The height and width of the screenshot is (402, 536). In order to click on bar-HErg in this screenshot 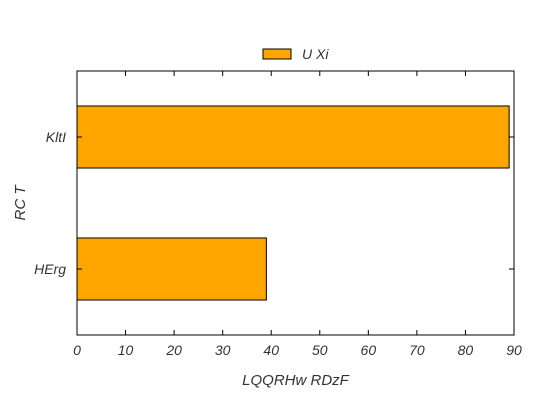, I will do `click(171, 269)`.